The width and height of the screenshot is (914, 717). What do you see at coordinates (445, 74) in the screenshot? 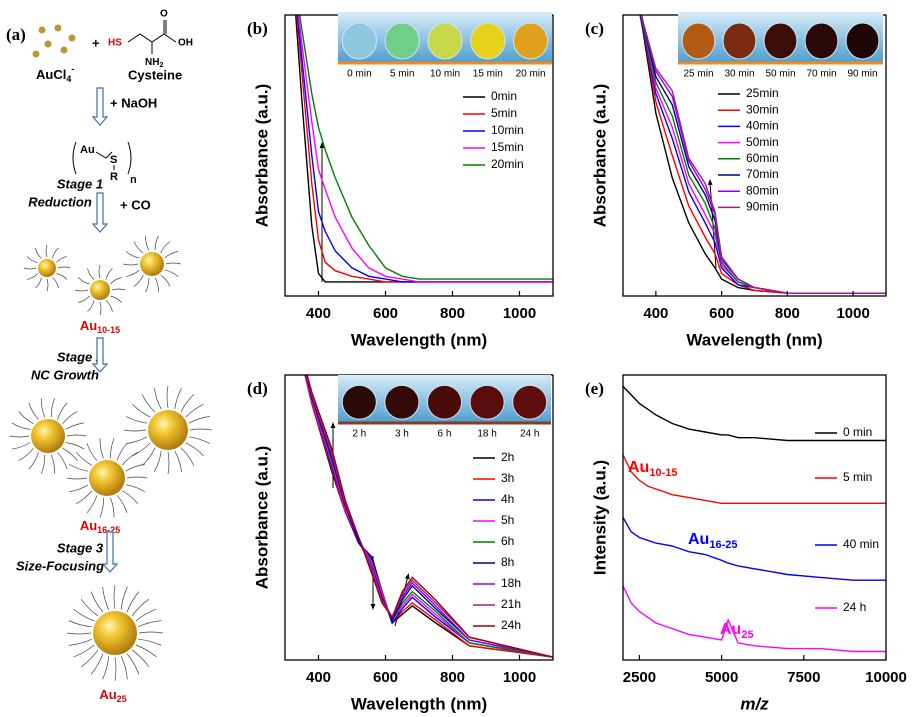
I see `inset-label: 10 min` at bounding box center [445, 74].